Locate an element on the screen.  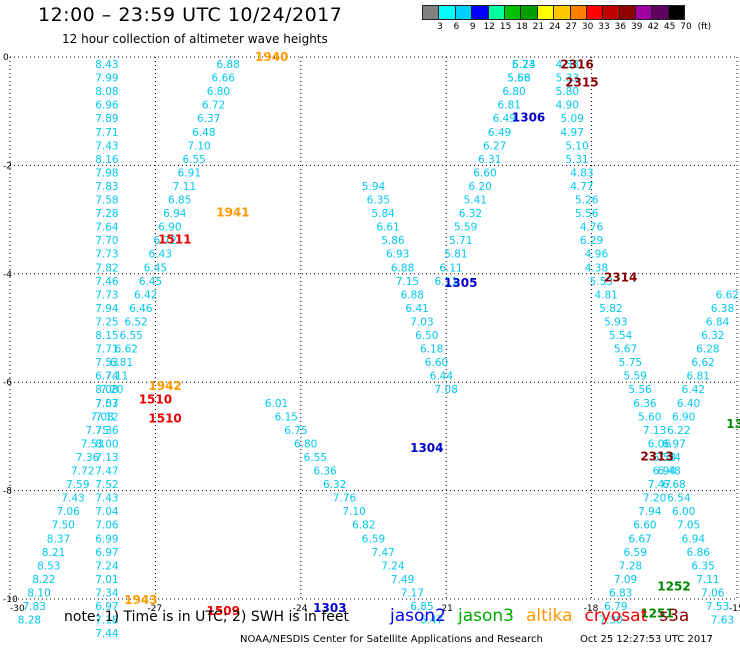
y-tick-label: -2 is located at coordinates (7, 166).